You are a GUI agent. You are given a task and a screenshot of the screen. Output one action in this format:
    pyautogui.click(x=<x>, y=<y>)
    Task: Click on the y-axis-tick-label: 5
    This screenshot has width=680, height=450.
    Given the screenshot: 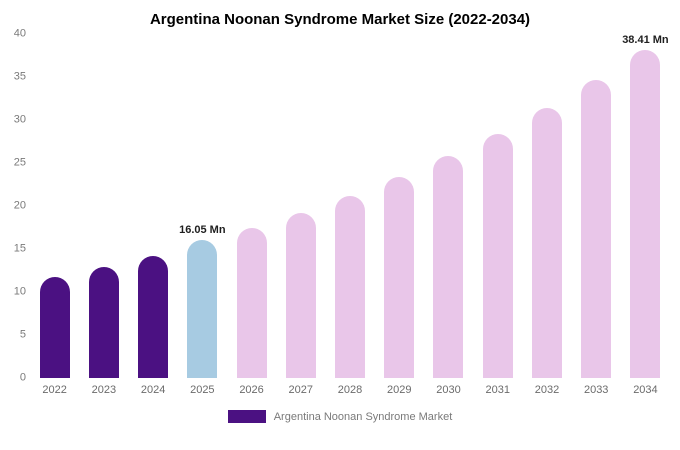 What is the action you would take?
    pyautogui.click(x=22, y=334)
    